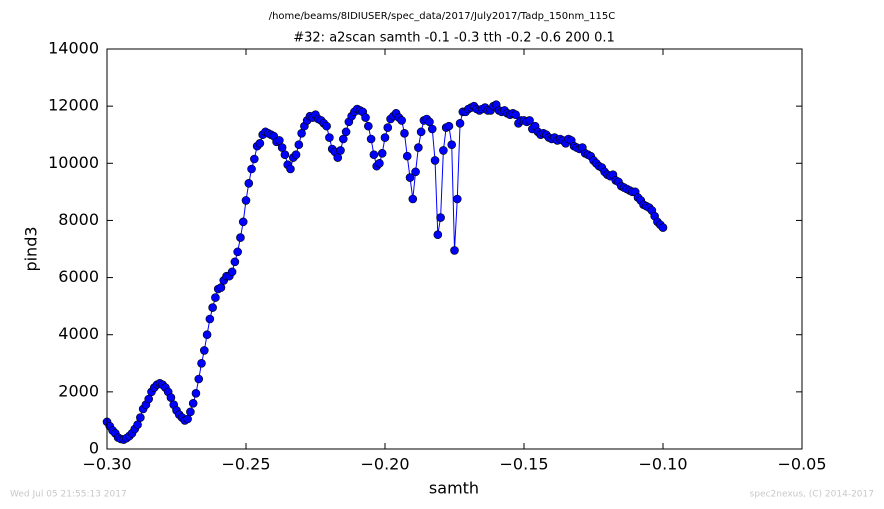 This screenshot has width=884, height=509. I want to click on y-tick-label: 14000, so click(73, 48).